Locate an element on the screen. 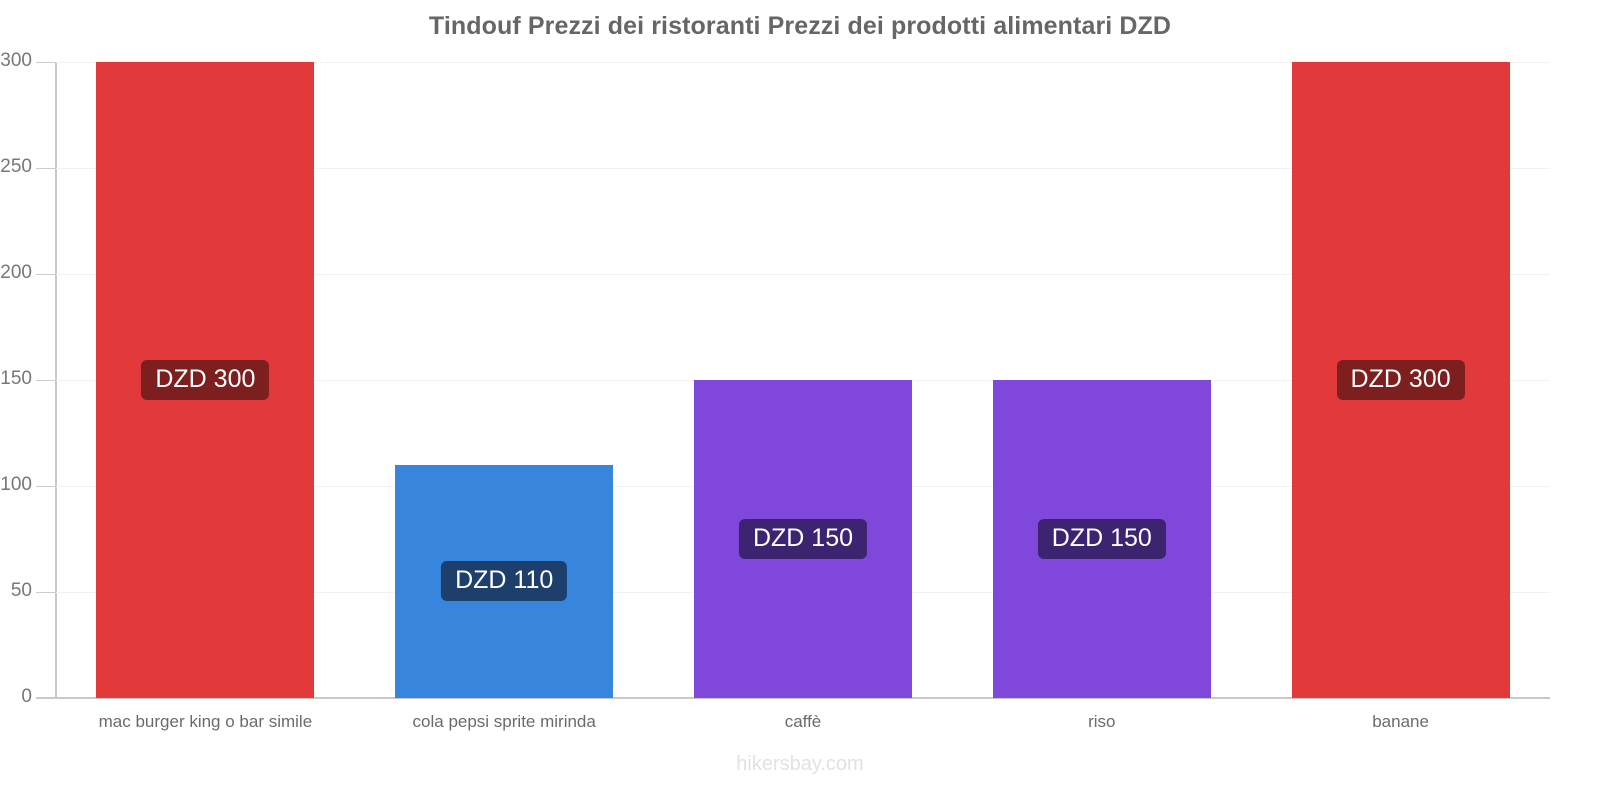 This screenshot has width=1600, height=800. x-axis-category-label: riso is located at coordinates (1102, 721).